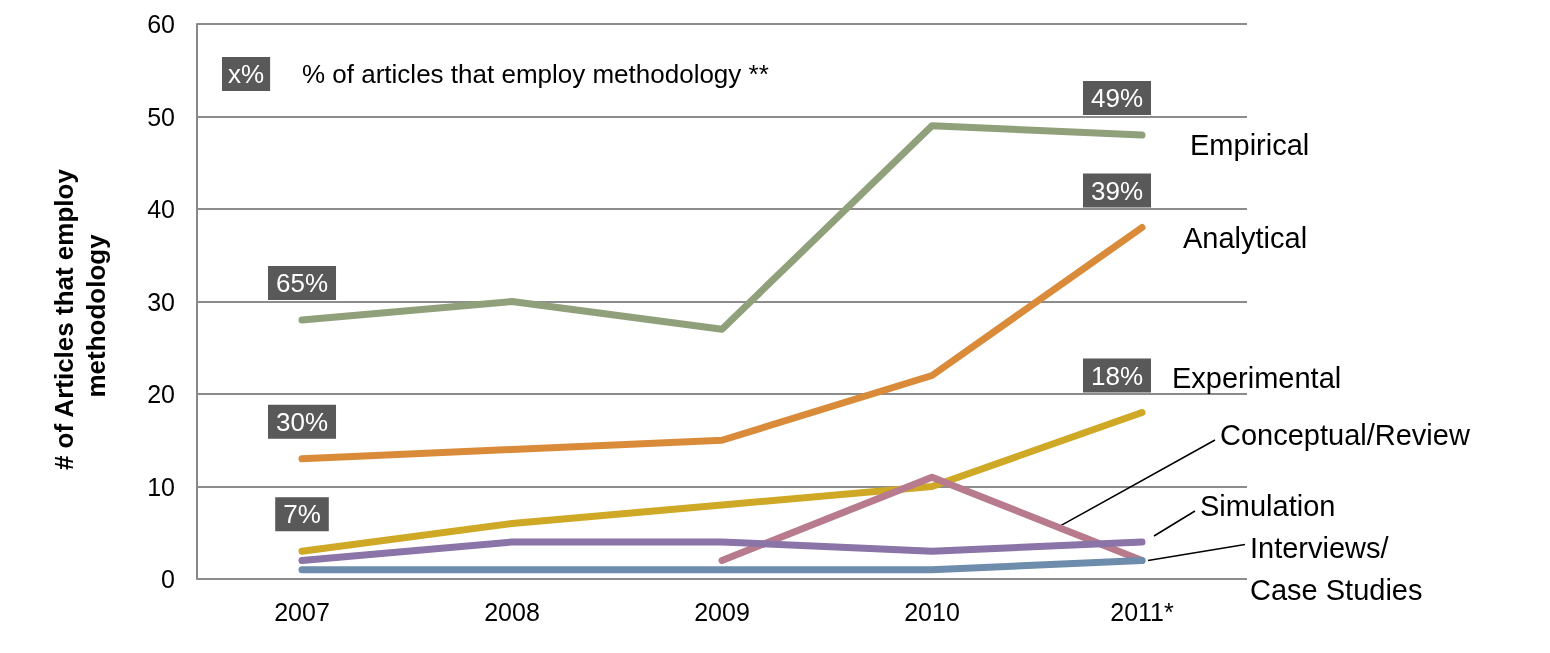 Image resolution: width=1550 pixels, height=653 pixels. What do you see at coordinates (161, 486) in the screenshot?
I see `y-tick-label: 10` at bounding box center [161, 486].